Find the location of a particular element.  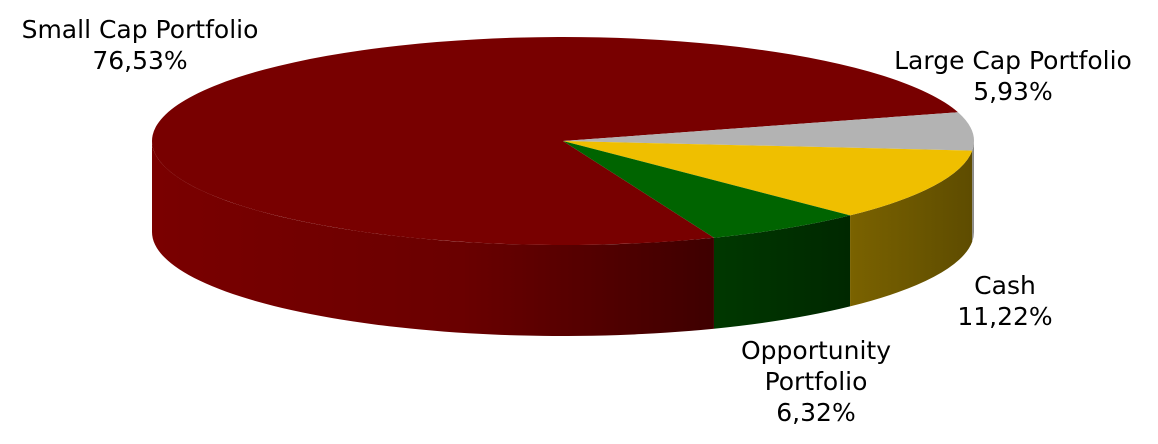

label-opportunity-name-line2: Portfolio is located at coordinates (816, 381).